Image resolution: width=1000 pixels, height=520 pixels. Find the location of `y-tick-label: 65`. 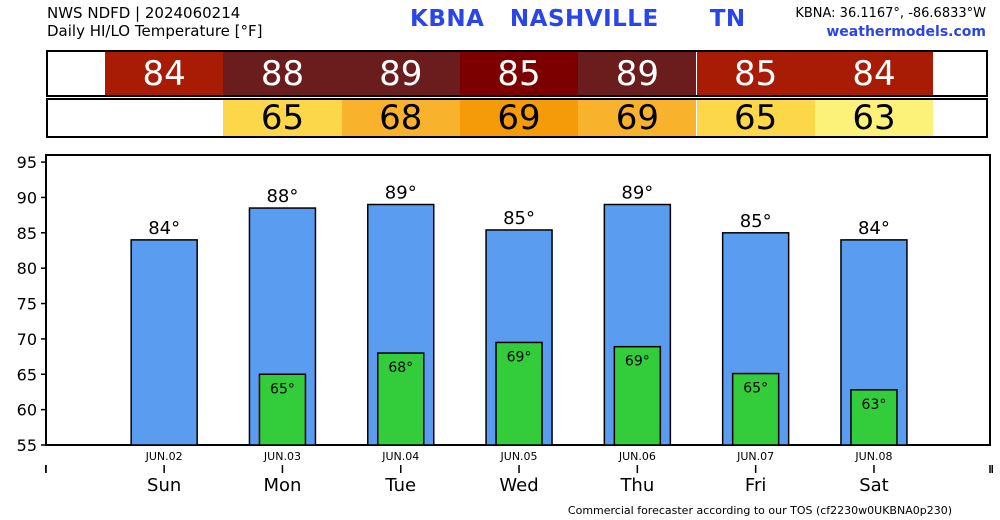

y-tick-label: 65 is located at coordinates (27, 374).